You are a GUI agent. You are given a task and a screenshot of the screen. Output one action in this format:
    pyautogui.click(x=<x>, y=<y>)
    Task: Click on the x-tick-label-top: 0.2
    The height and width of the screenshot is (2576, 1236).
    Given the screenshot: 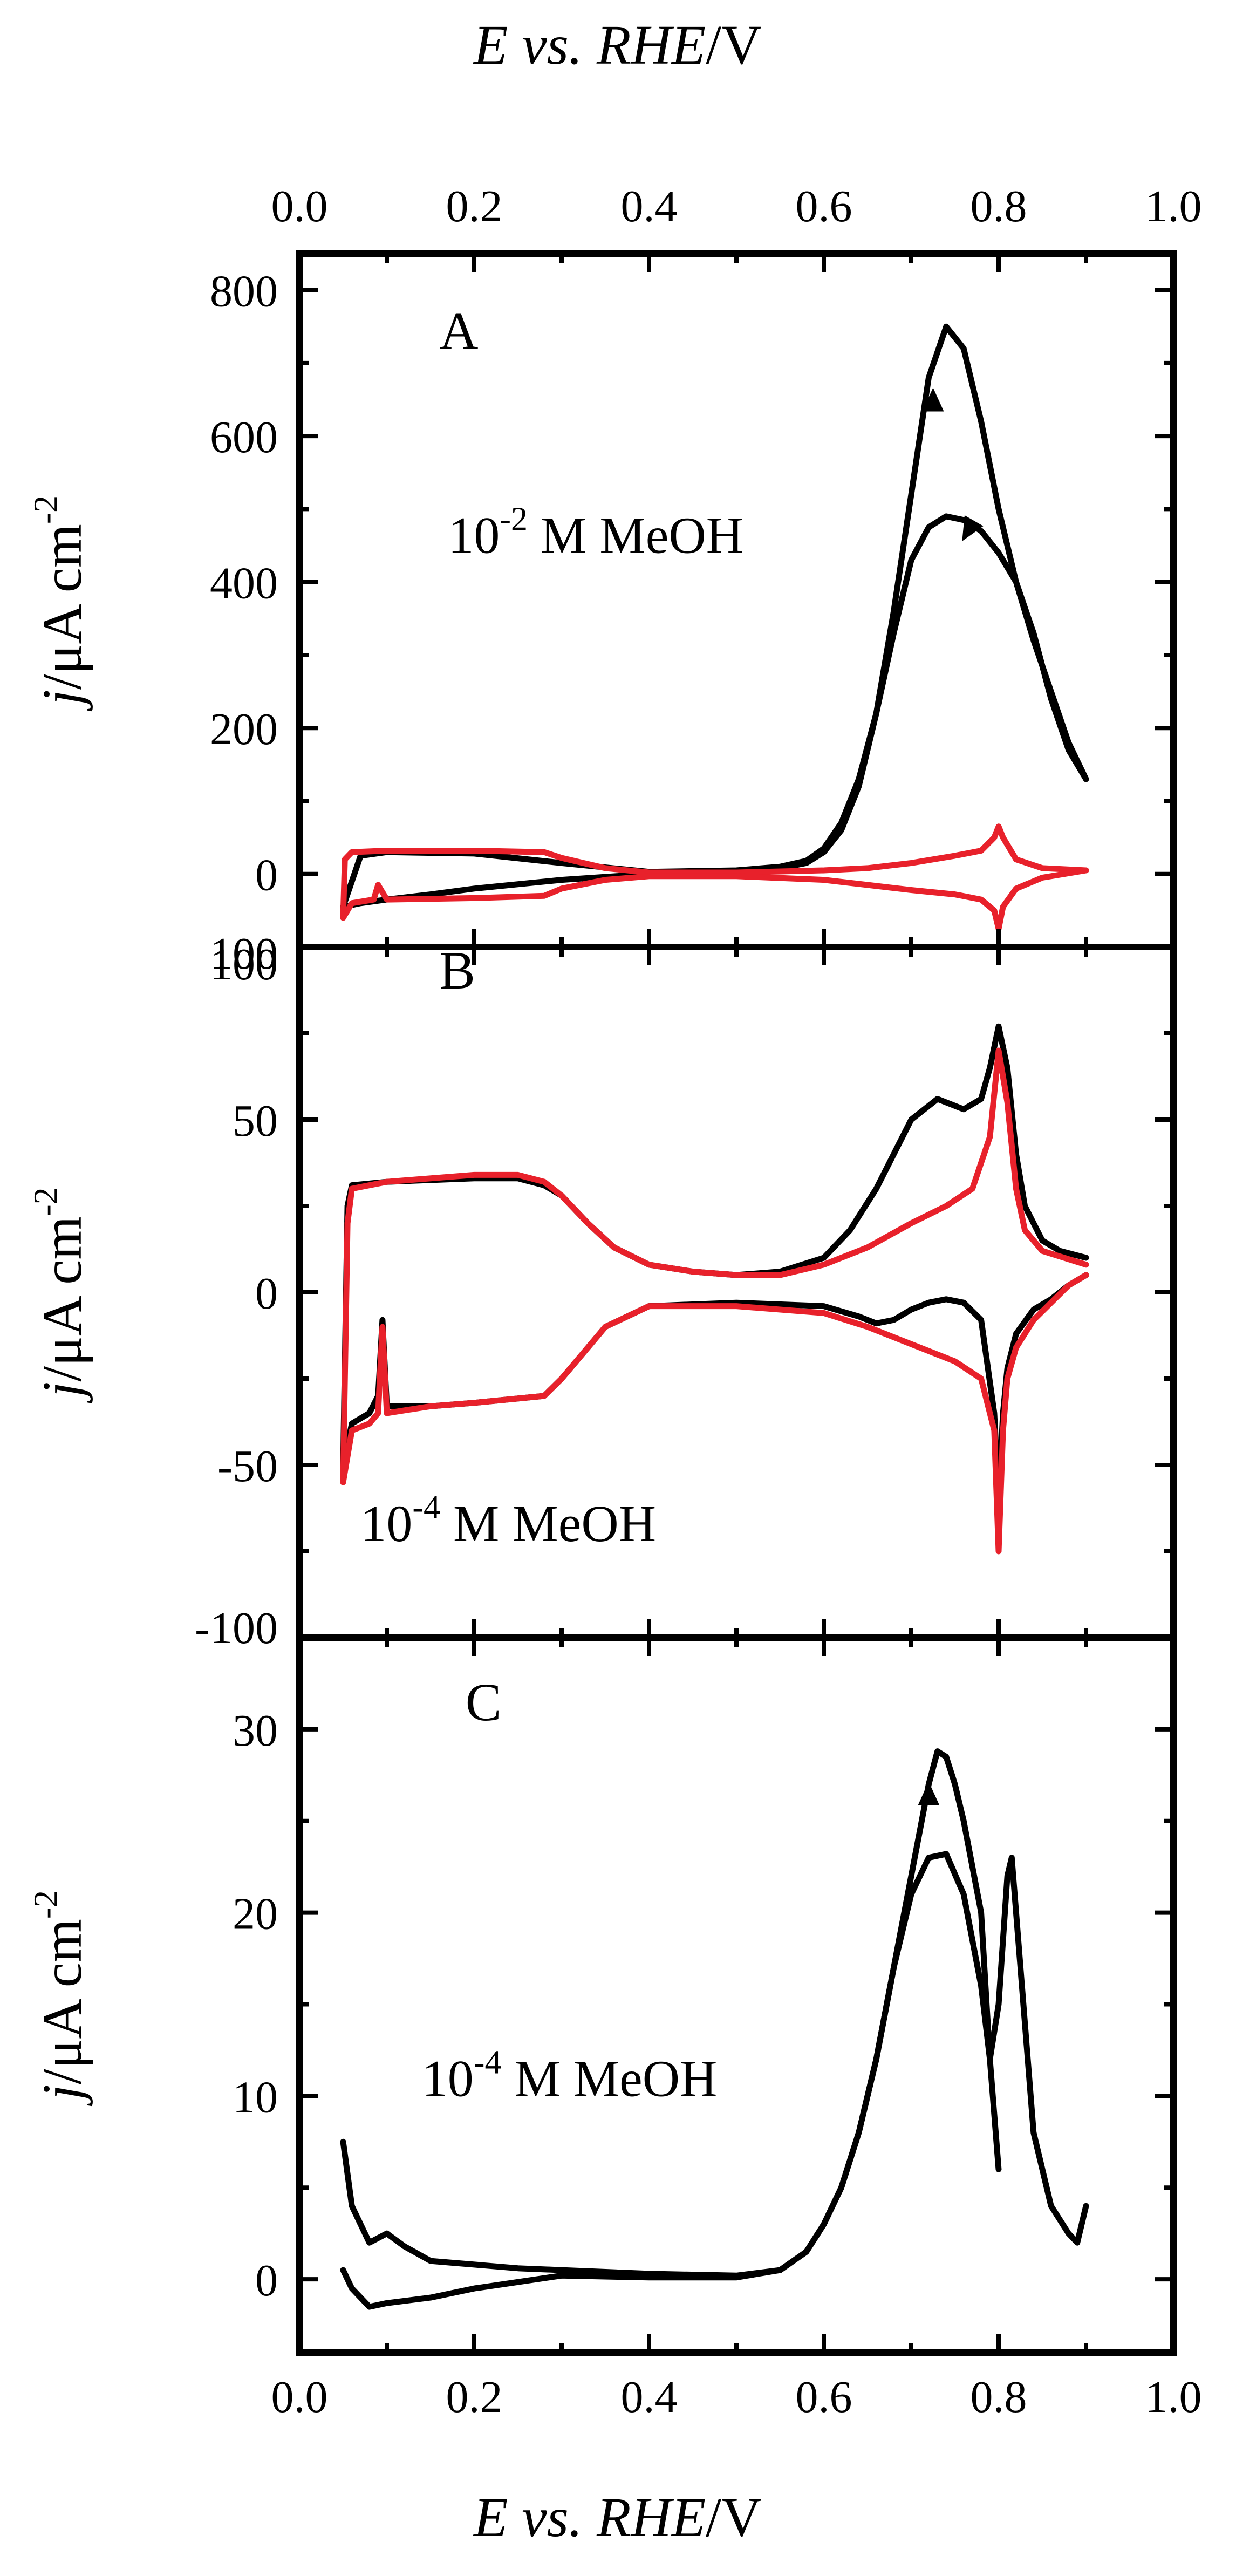 What is the action you would take?
    pyautogui.click(x=474, y=206)
    